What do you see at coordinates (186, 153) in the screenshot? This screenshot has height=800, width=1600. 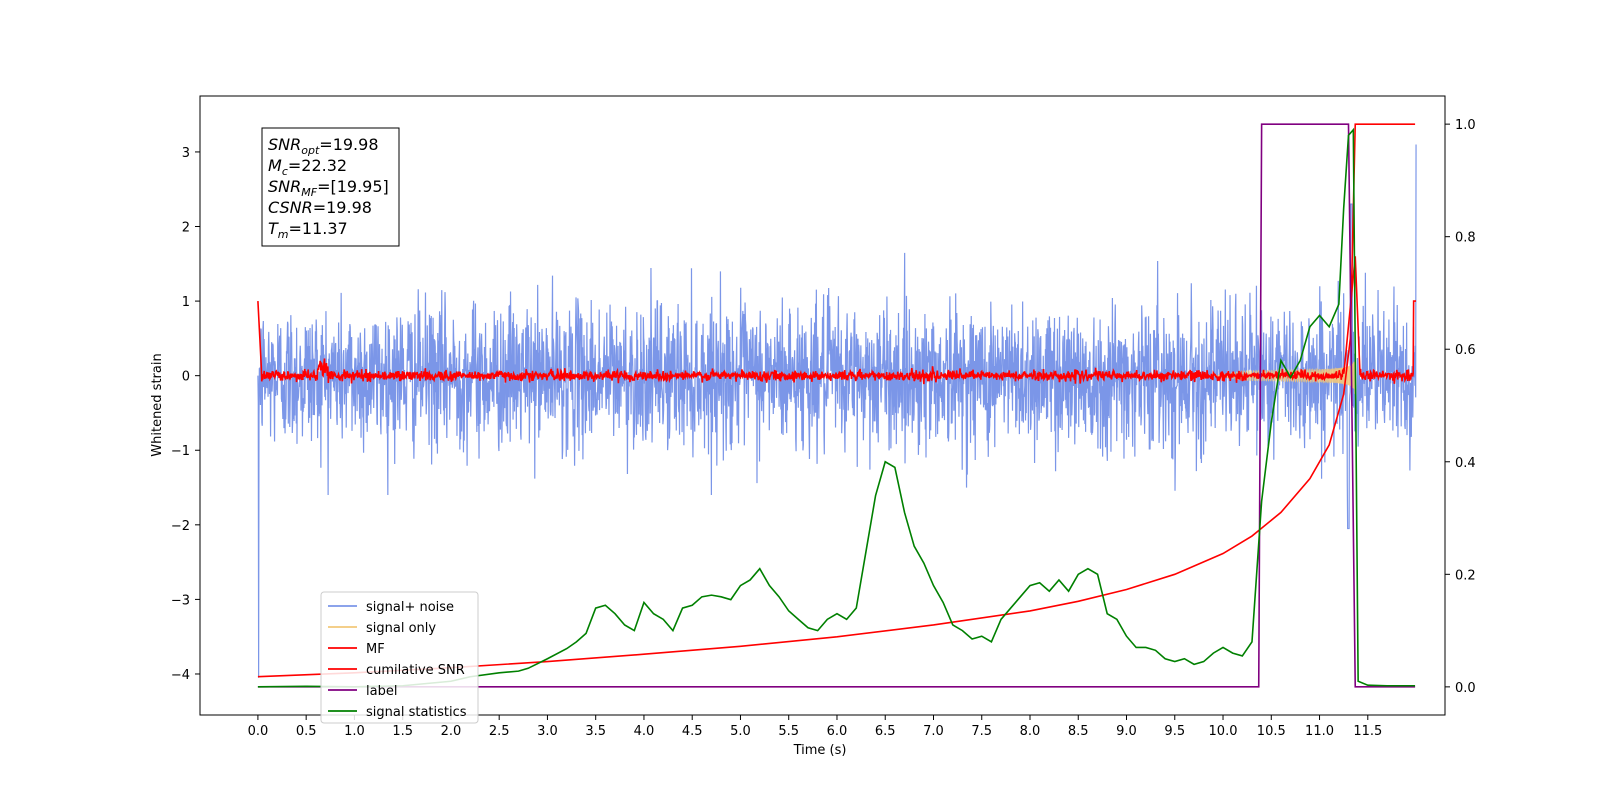 I see `y-tick-label: 3` at bounding box center [186, 153].